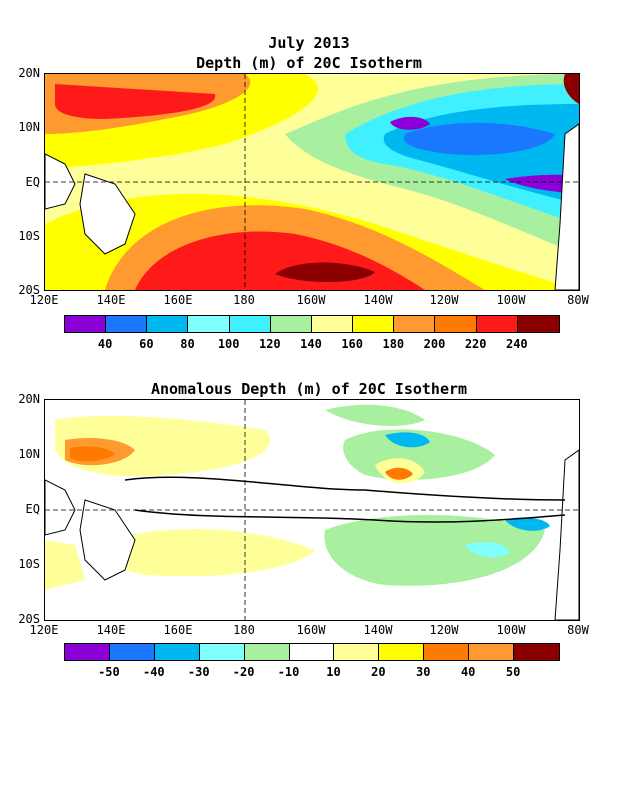  I want to click on colorbar-label: 100, so click(228, 344).